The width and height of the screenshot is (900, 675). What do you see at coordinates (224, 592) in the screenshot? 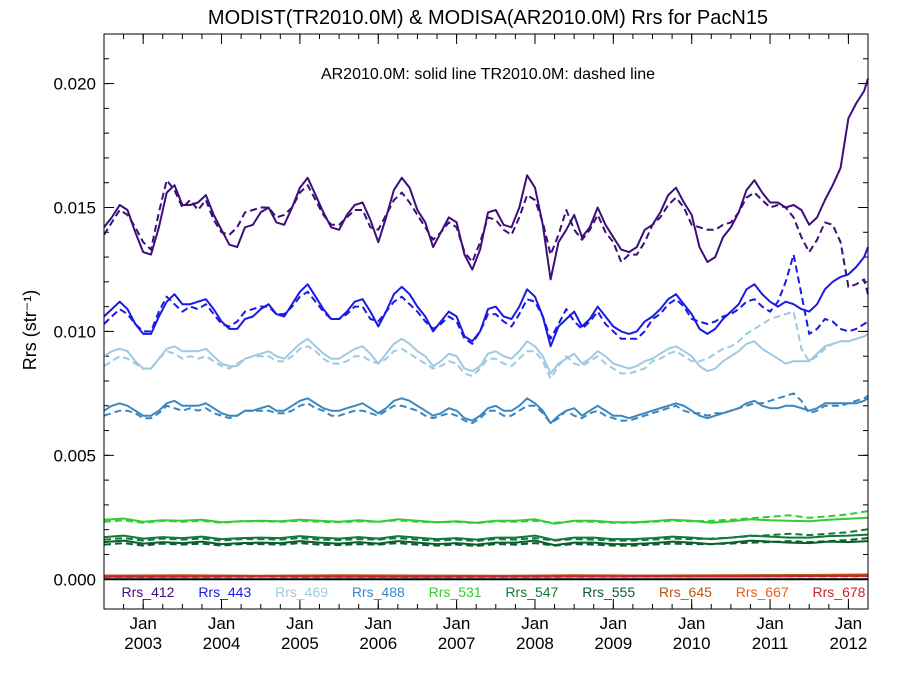
I see `legend-entry-rrs-443: Rrs_443` at bounding box center [224, 592].